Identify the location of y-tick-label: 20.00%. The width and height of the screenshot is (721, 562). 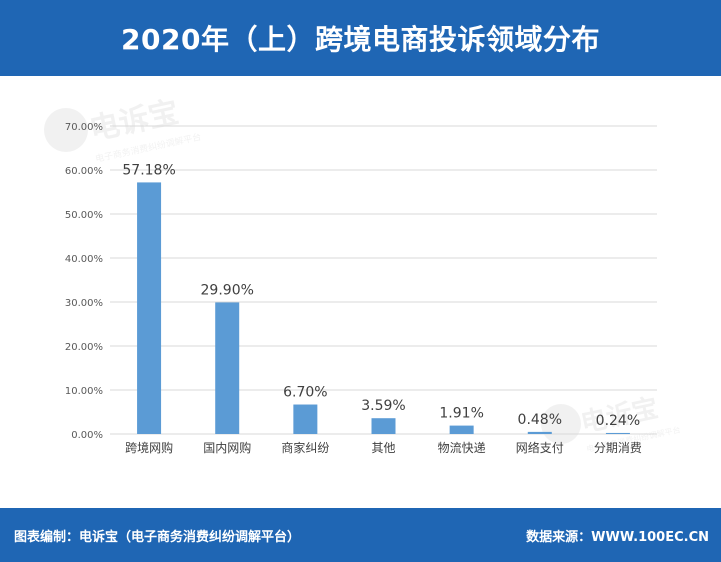
(84, 347).